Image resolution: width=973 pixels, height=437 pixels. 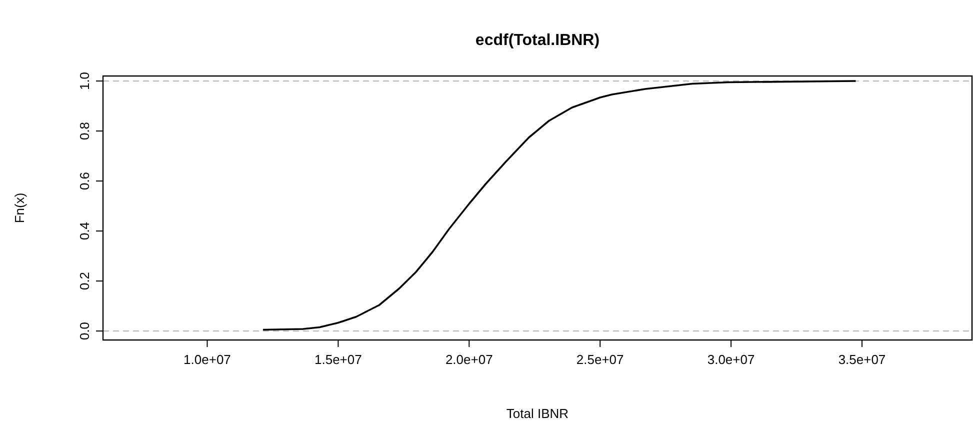 What do you see at coordinates (84, 131) in the screenshot?
I see `y-tick-label: 0.8` at bounding box center [84, 131].